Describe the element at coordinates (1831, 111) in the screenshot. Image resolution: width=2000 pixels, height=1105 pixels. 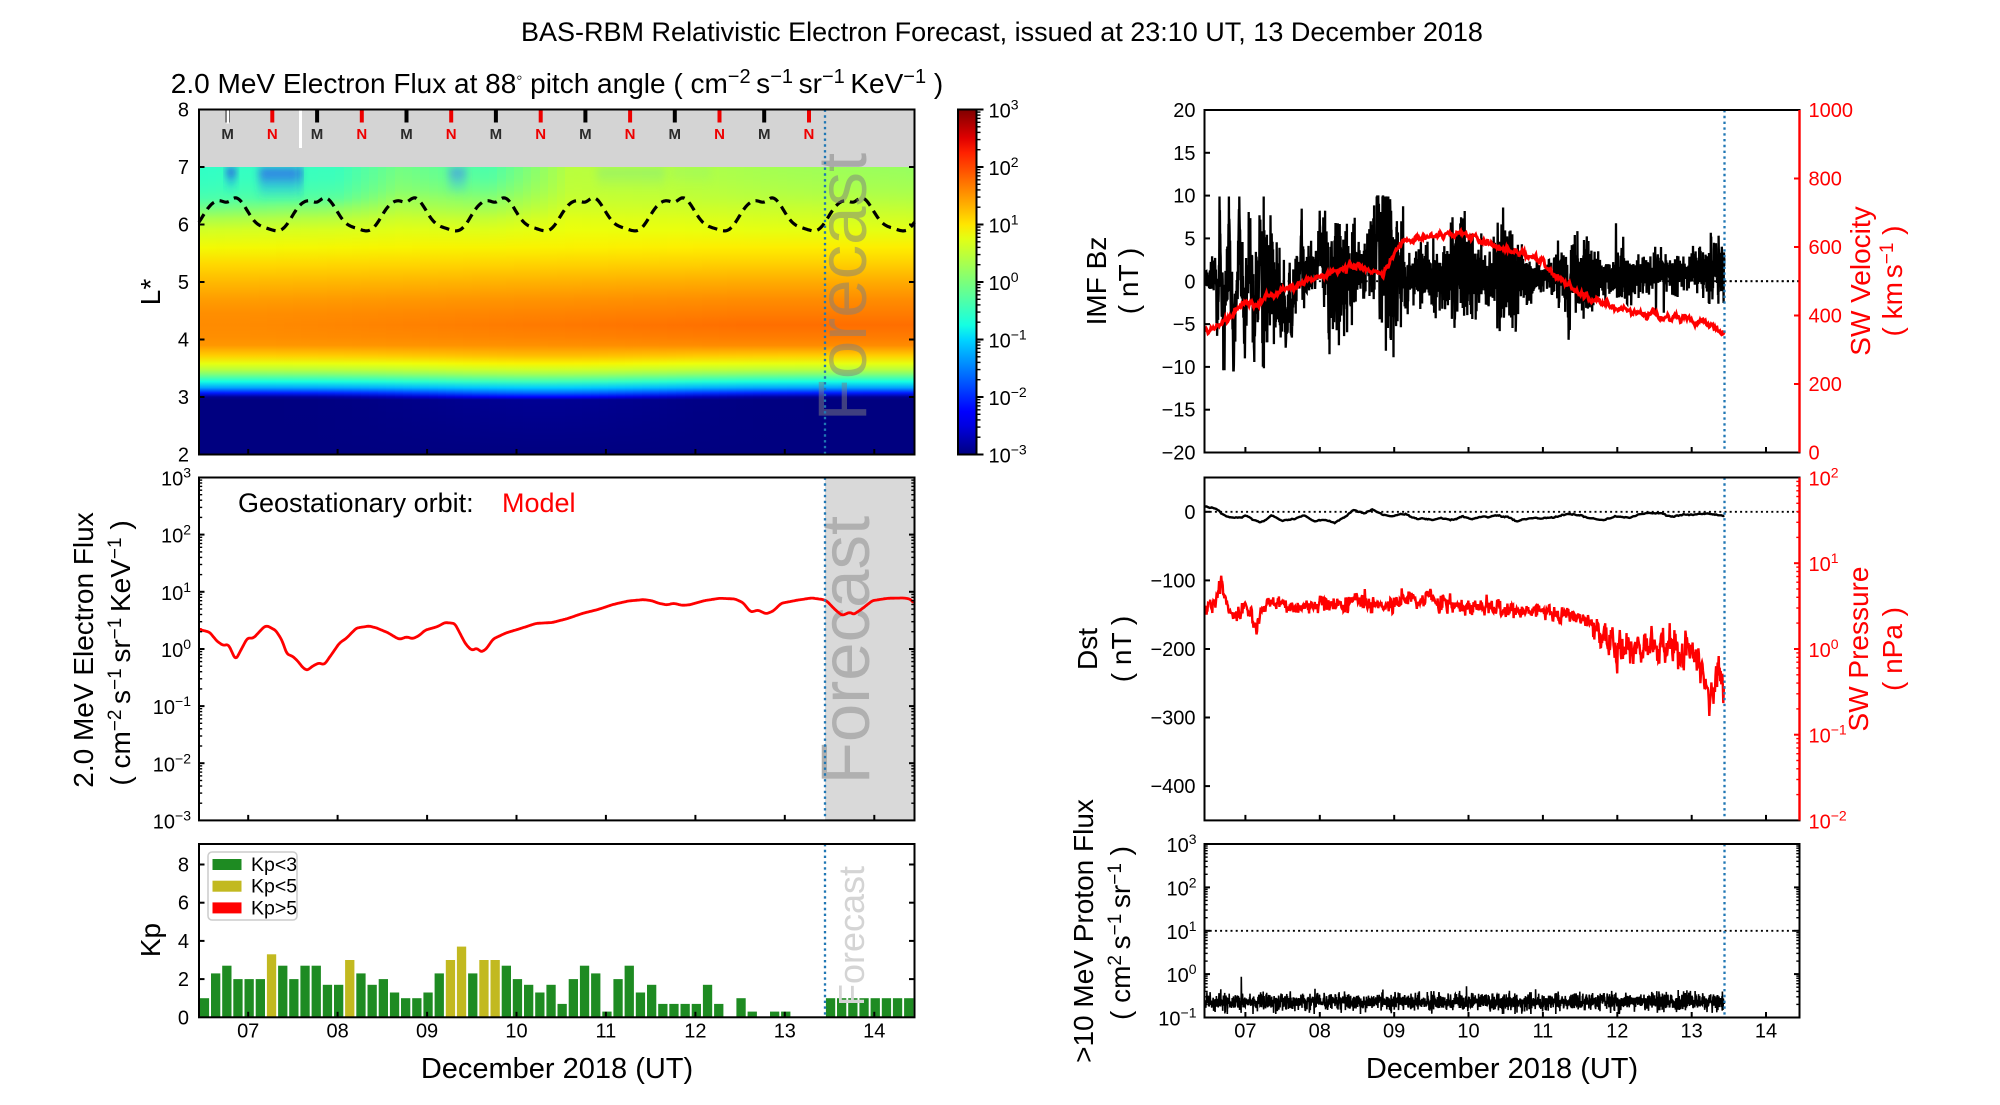
I see `svg-text: 1000` at that location.